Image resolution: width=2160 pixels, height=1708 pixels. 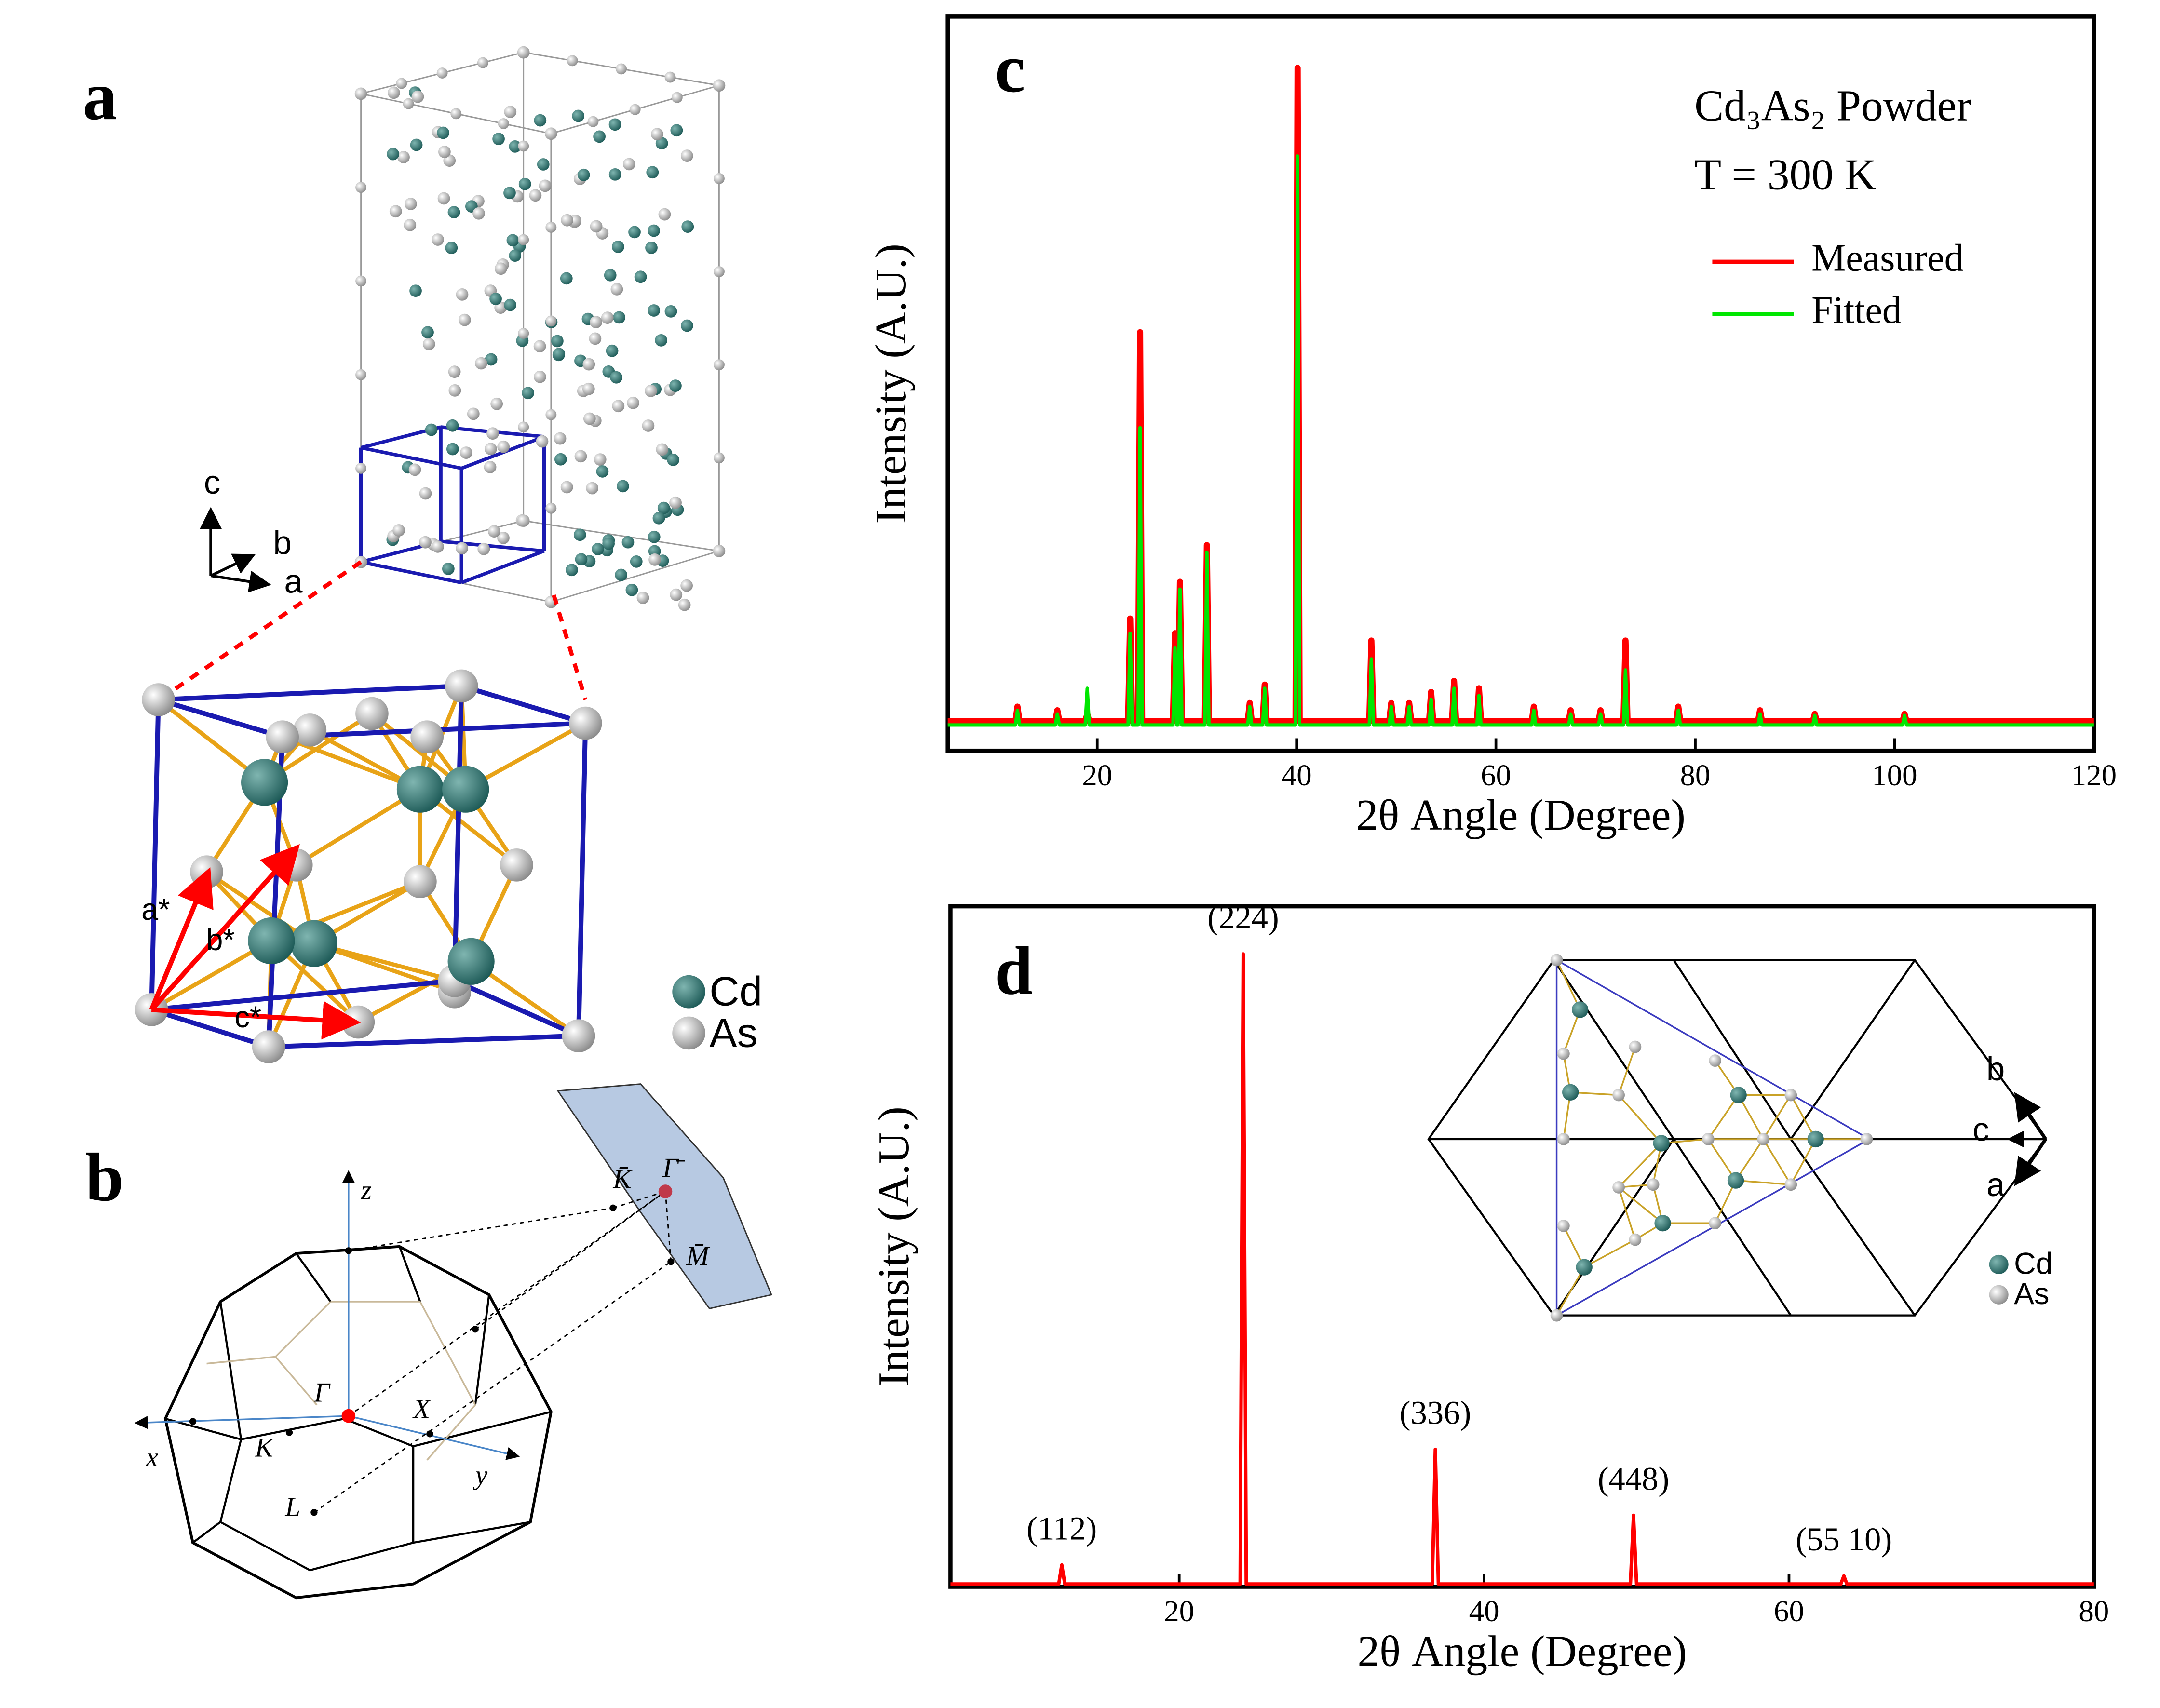 I want to click on panel-label: b, so click(x=104, y=1177).